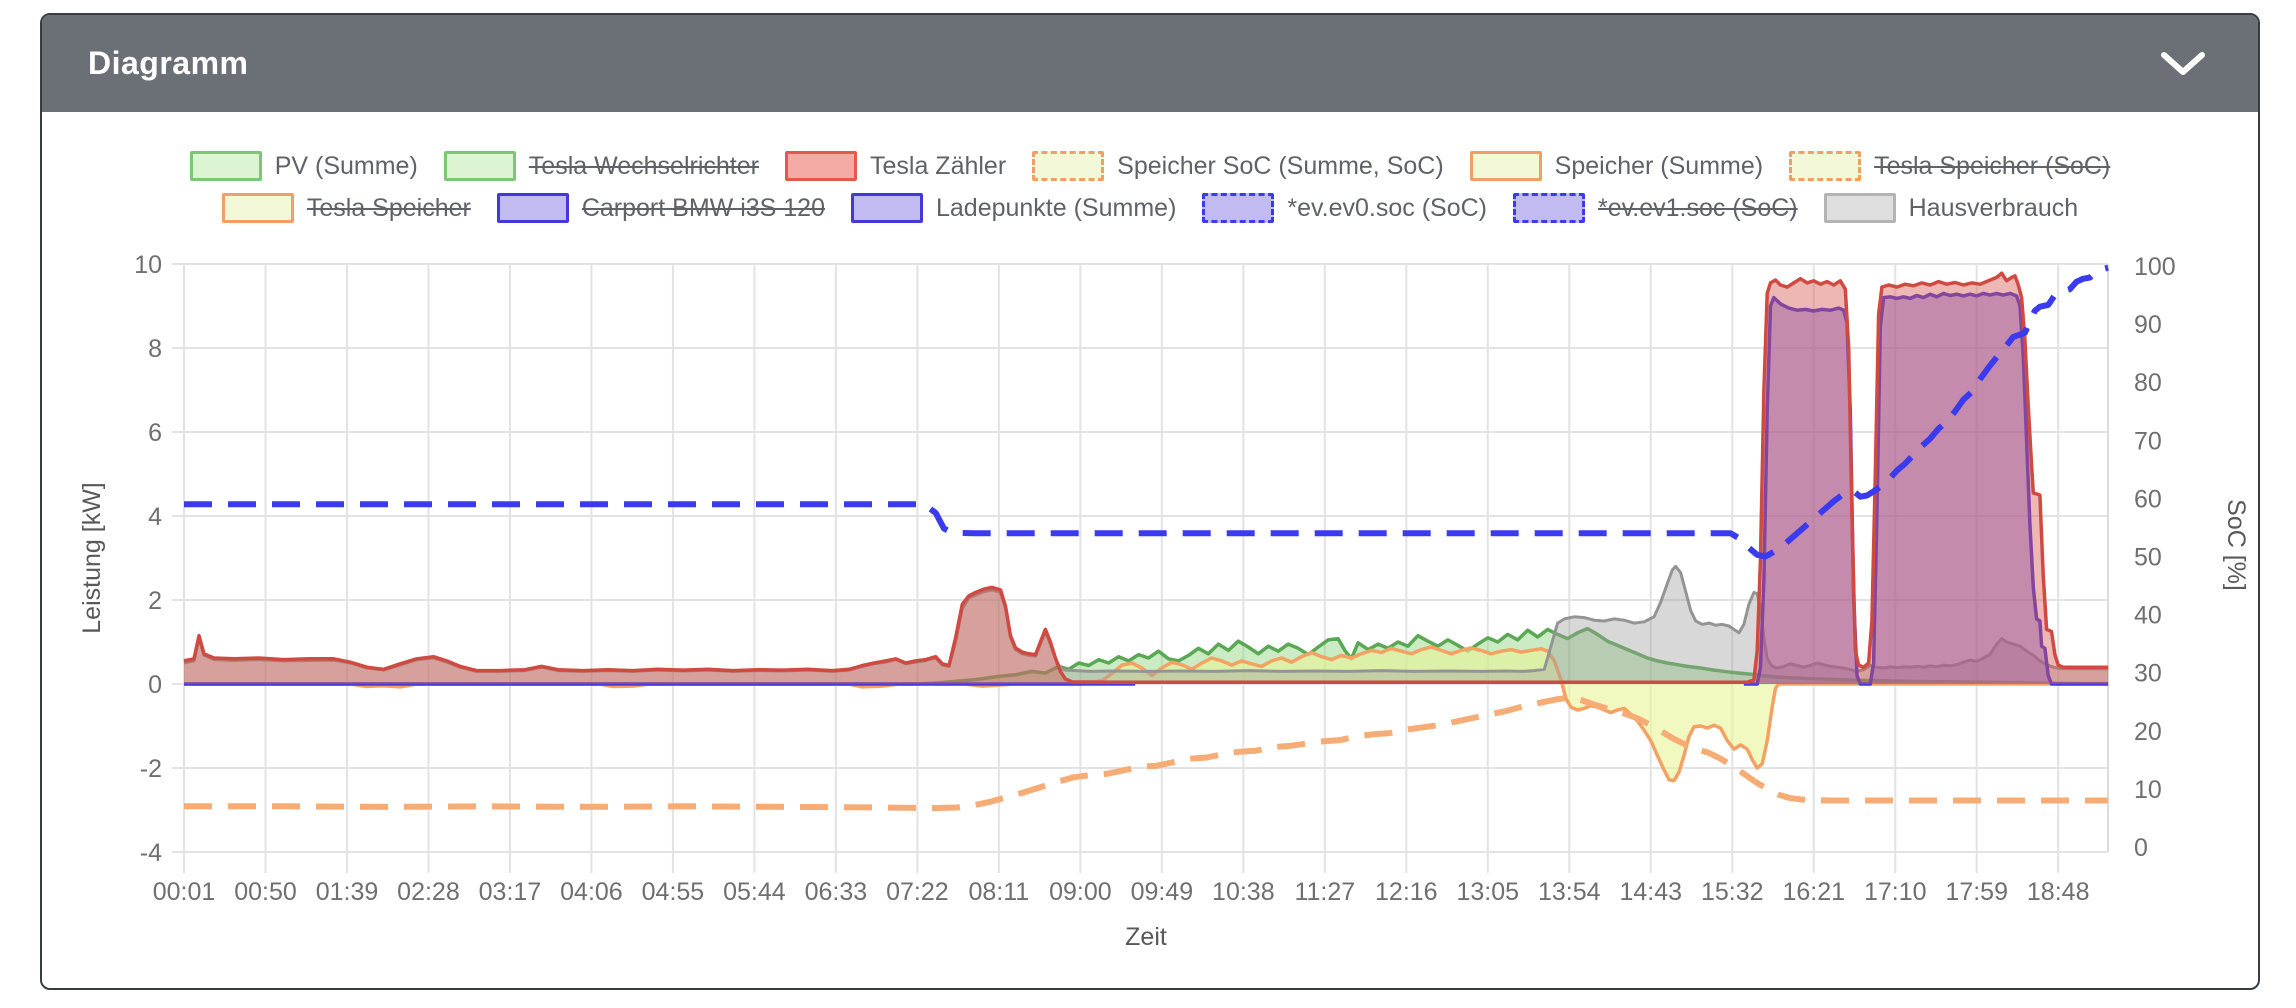 The height and width of the screenshot is (1008, 2296). I want to click on y-left-tick-label: -2, so click(151, 769).